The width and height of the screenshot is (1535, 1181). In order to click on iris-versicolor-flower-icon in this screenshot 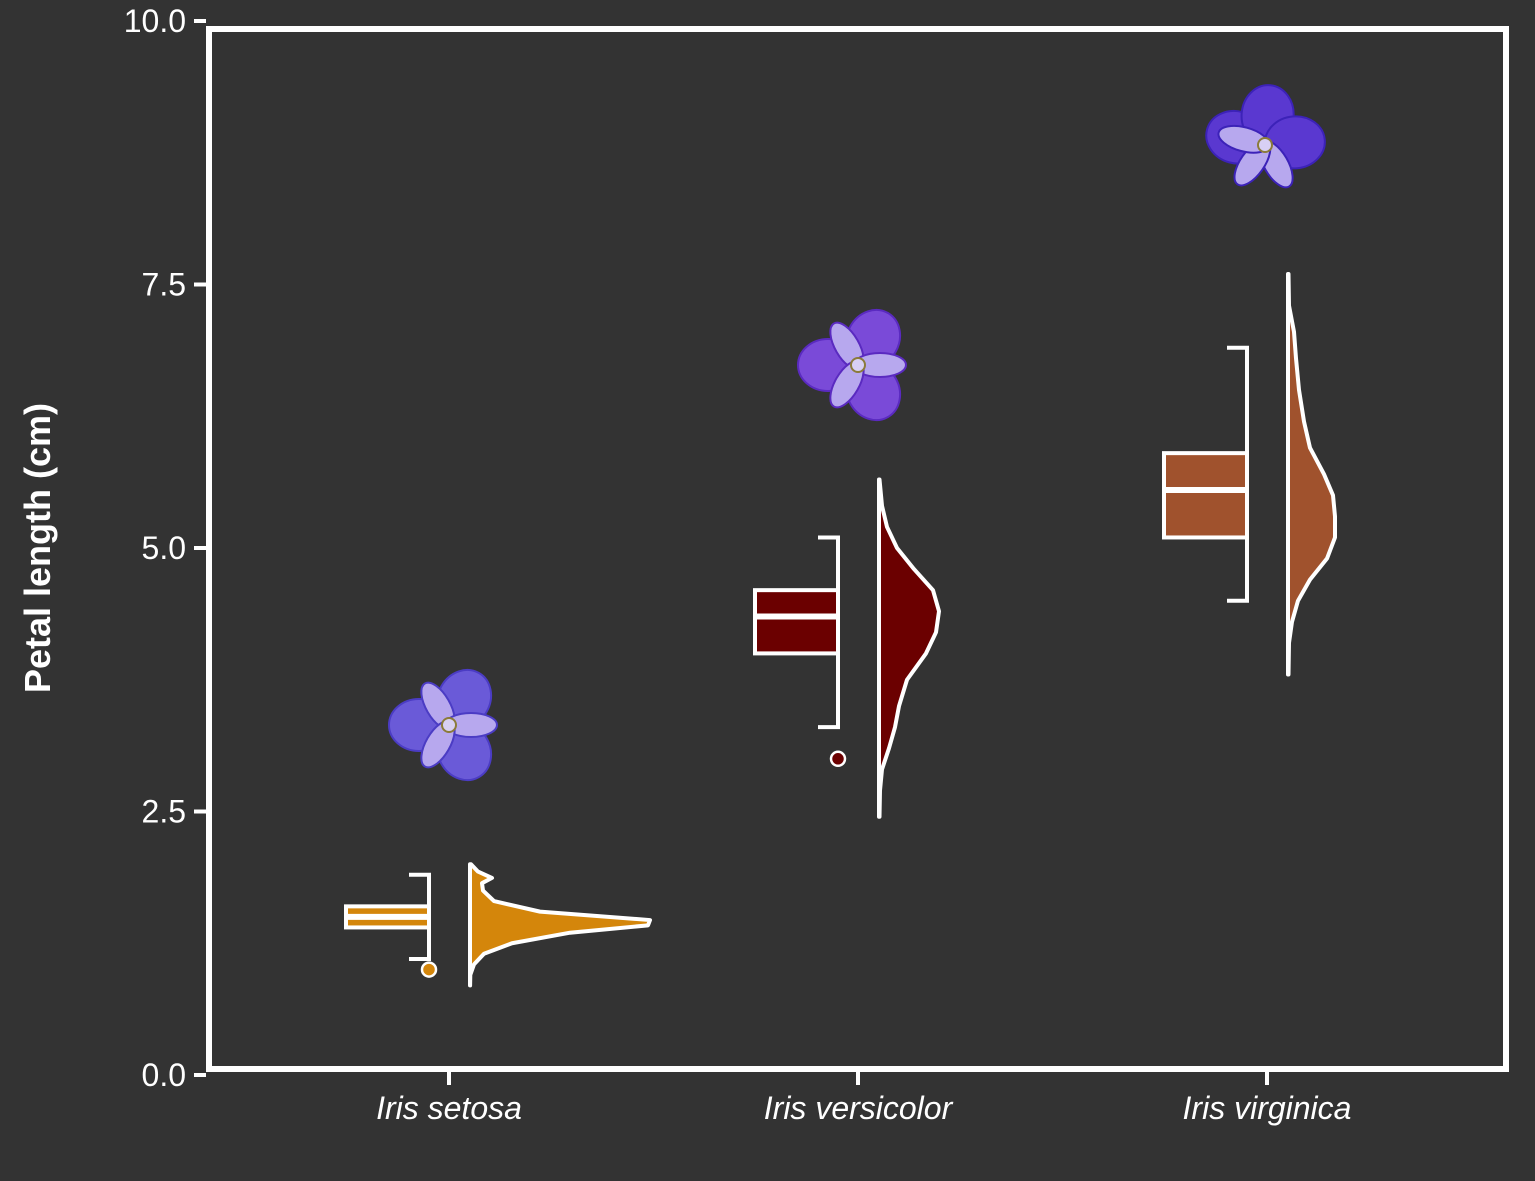, I will do `click(852, 365)`.